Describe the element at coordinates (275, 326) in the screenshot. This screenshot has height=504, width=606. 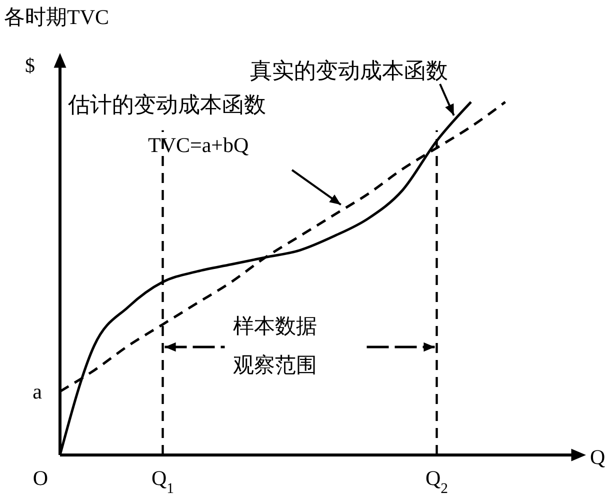
I see `annotation: 样本数据` at that location.